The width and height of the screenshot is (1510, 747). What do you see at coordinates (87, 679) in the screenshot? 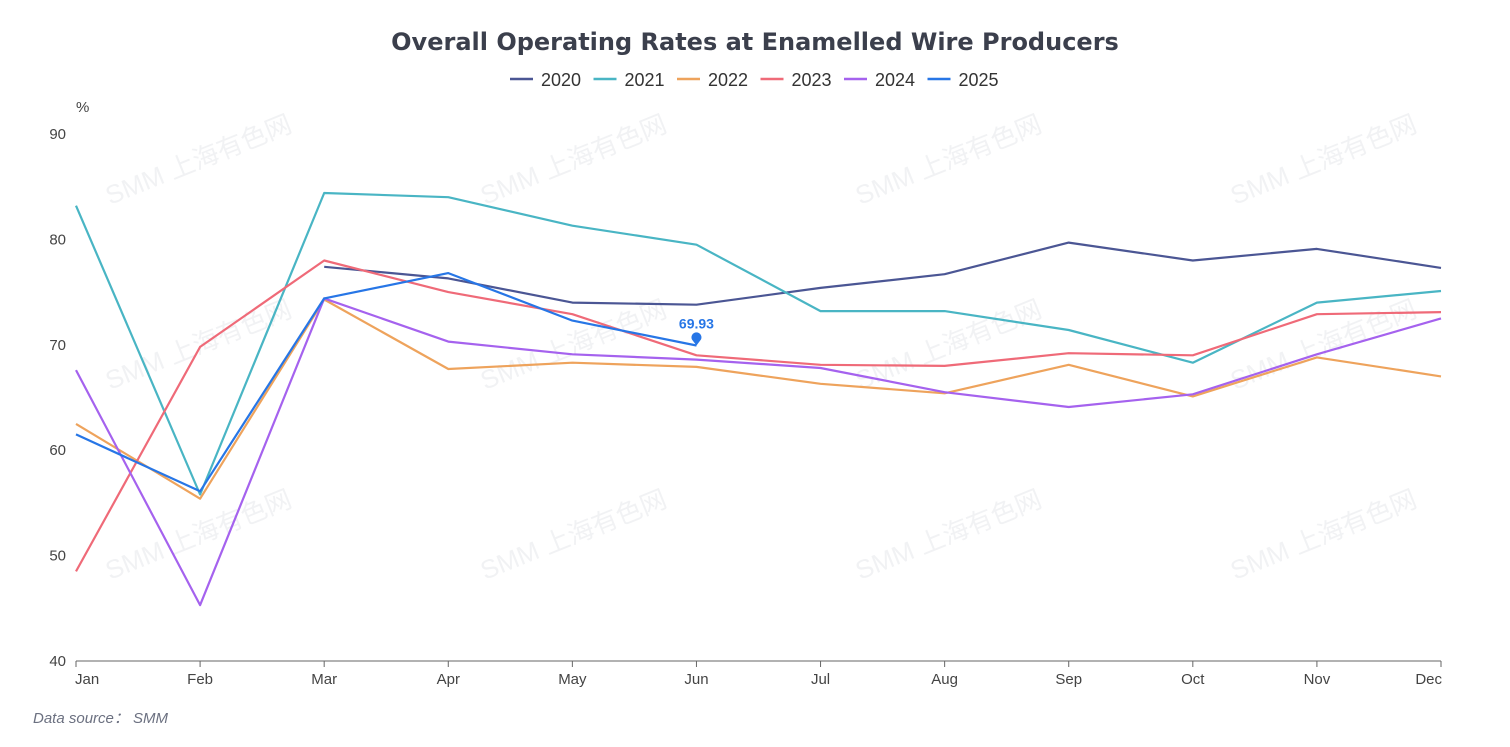
I see `x-tick-label: Jan` at bounding box center [87, 679].